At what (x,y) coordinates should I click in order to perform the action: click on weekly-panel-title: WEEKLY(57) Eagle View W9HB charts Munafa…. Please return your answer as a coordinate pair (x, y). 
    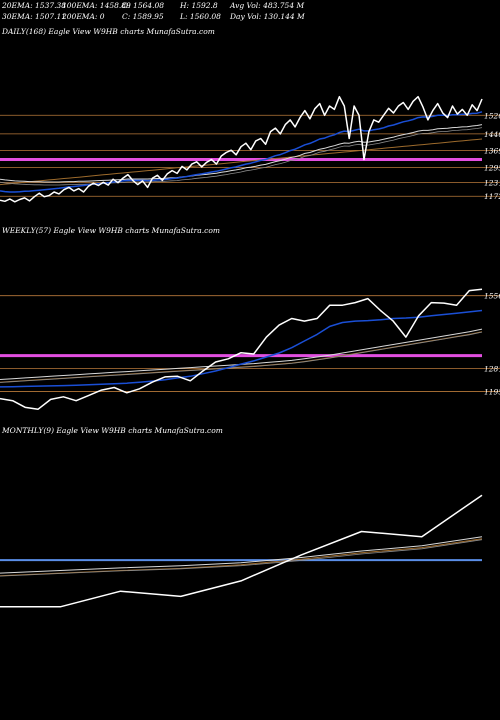
    Looking at the image, I should click on (111, 230).